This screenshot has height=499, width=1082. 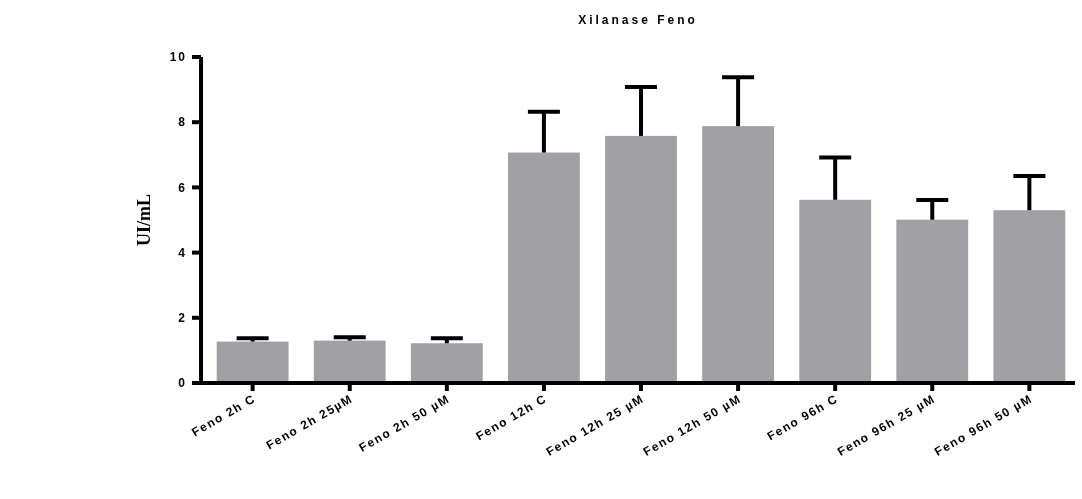 What do you see at coordinates (182, 252) in the screenshot?
I see `y-tick-label: 4` at bounding box center [182, 252].